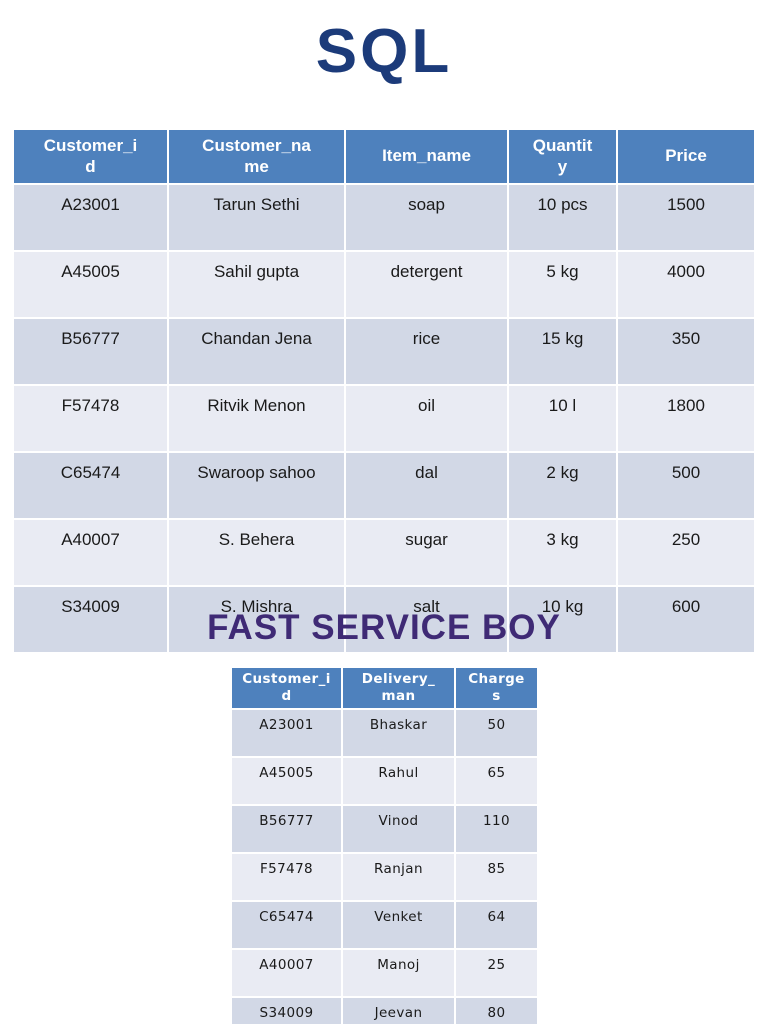 The image size is (768, 1024). I want to click on cell-price: 500, so click(685, 485).